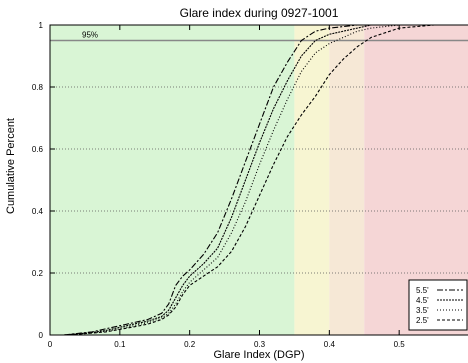 Image resolution: width=468 pixels, height=363 pixels. Describe the element at coordinates (330, 344) in the screenshot. I see `x-tick-label-4: 0.4` at that location.